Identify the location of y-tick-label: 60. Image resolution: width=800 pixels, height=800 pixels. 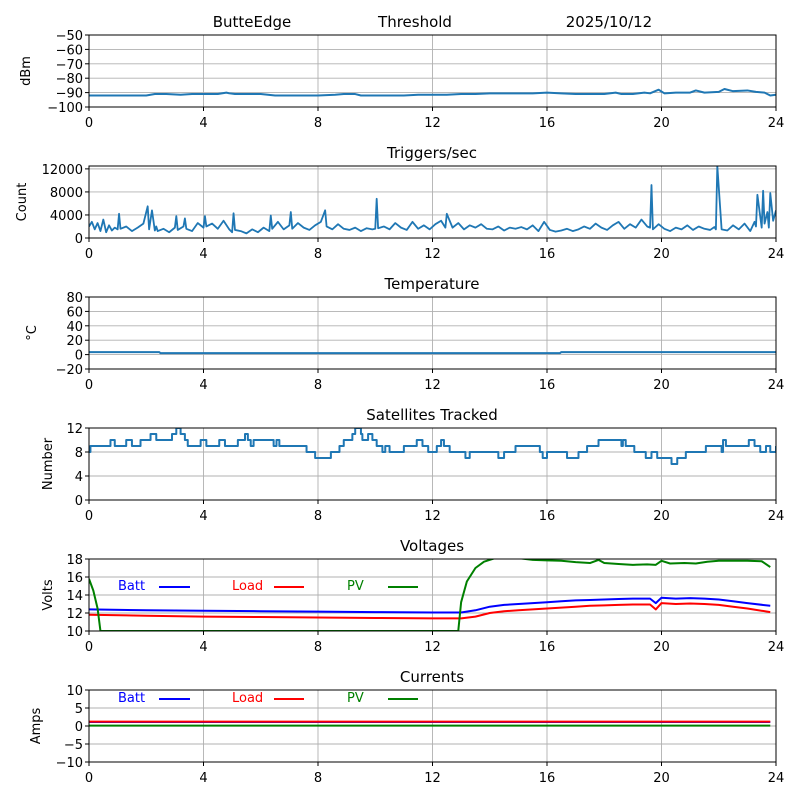
(74, 312).